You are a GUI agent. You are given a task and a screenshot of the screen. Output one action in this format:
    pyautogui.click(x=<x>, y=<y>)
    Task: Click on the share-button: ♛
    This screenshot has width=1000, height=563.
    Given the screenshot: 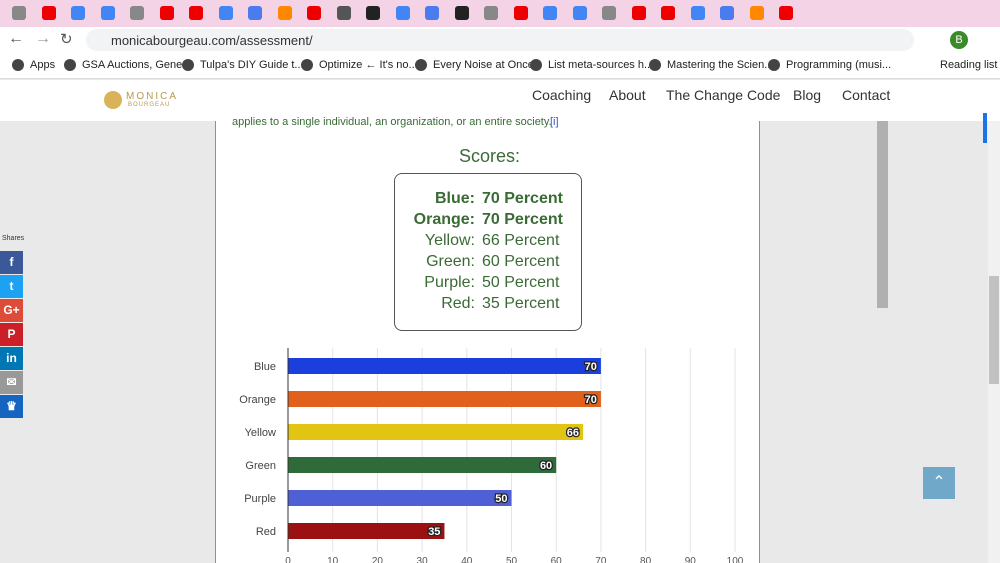 What is the action you would take?
    pyautogui.click(x=11, y=406)
    